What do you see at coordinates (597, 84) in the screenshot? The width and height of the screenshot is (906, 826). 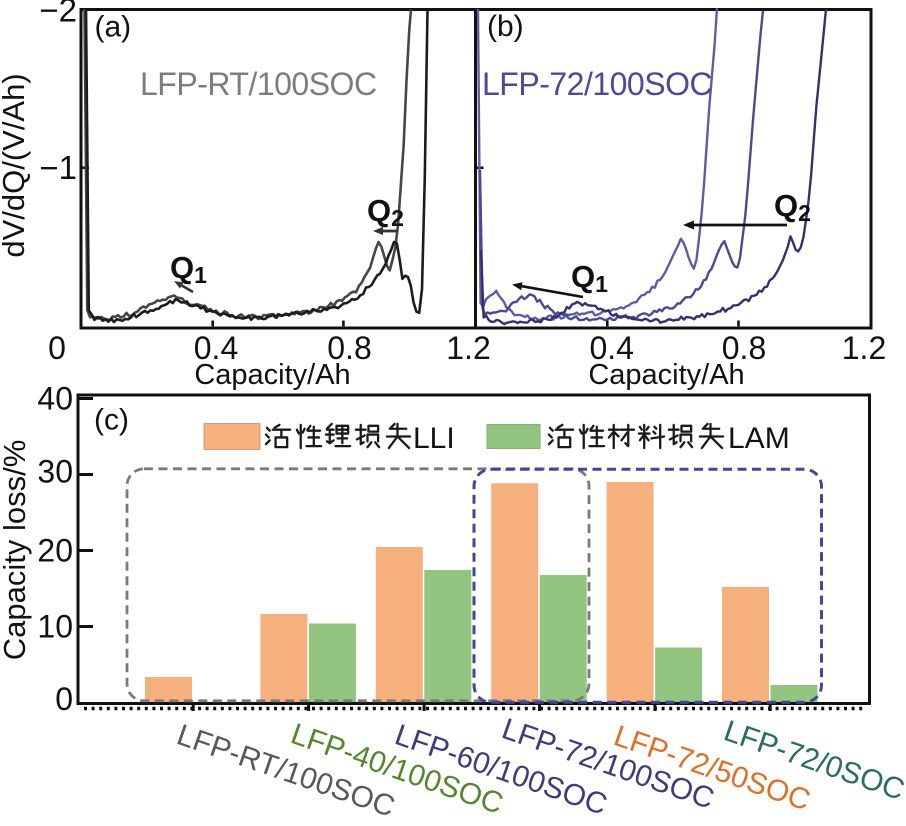 I see `svg-text: LFP-72/100SOC` at bounding box center [597, 84].